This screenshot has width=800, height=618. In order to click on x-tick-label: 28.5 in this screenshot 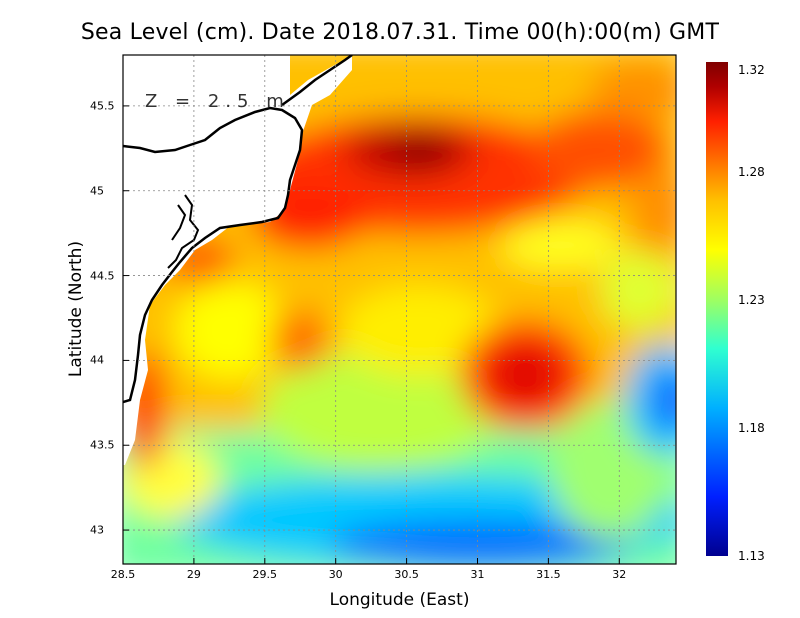, I will do `click(123, 574)`.